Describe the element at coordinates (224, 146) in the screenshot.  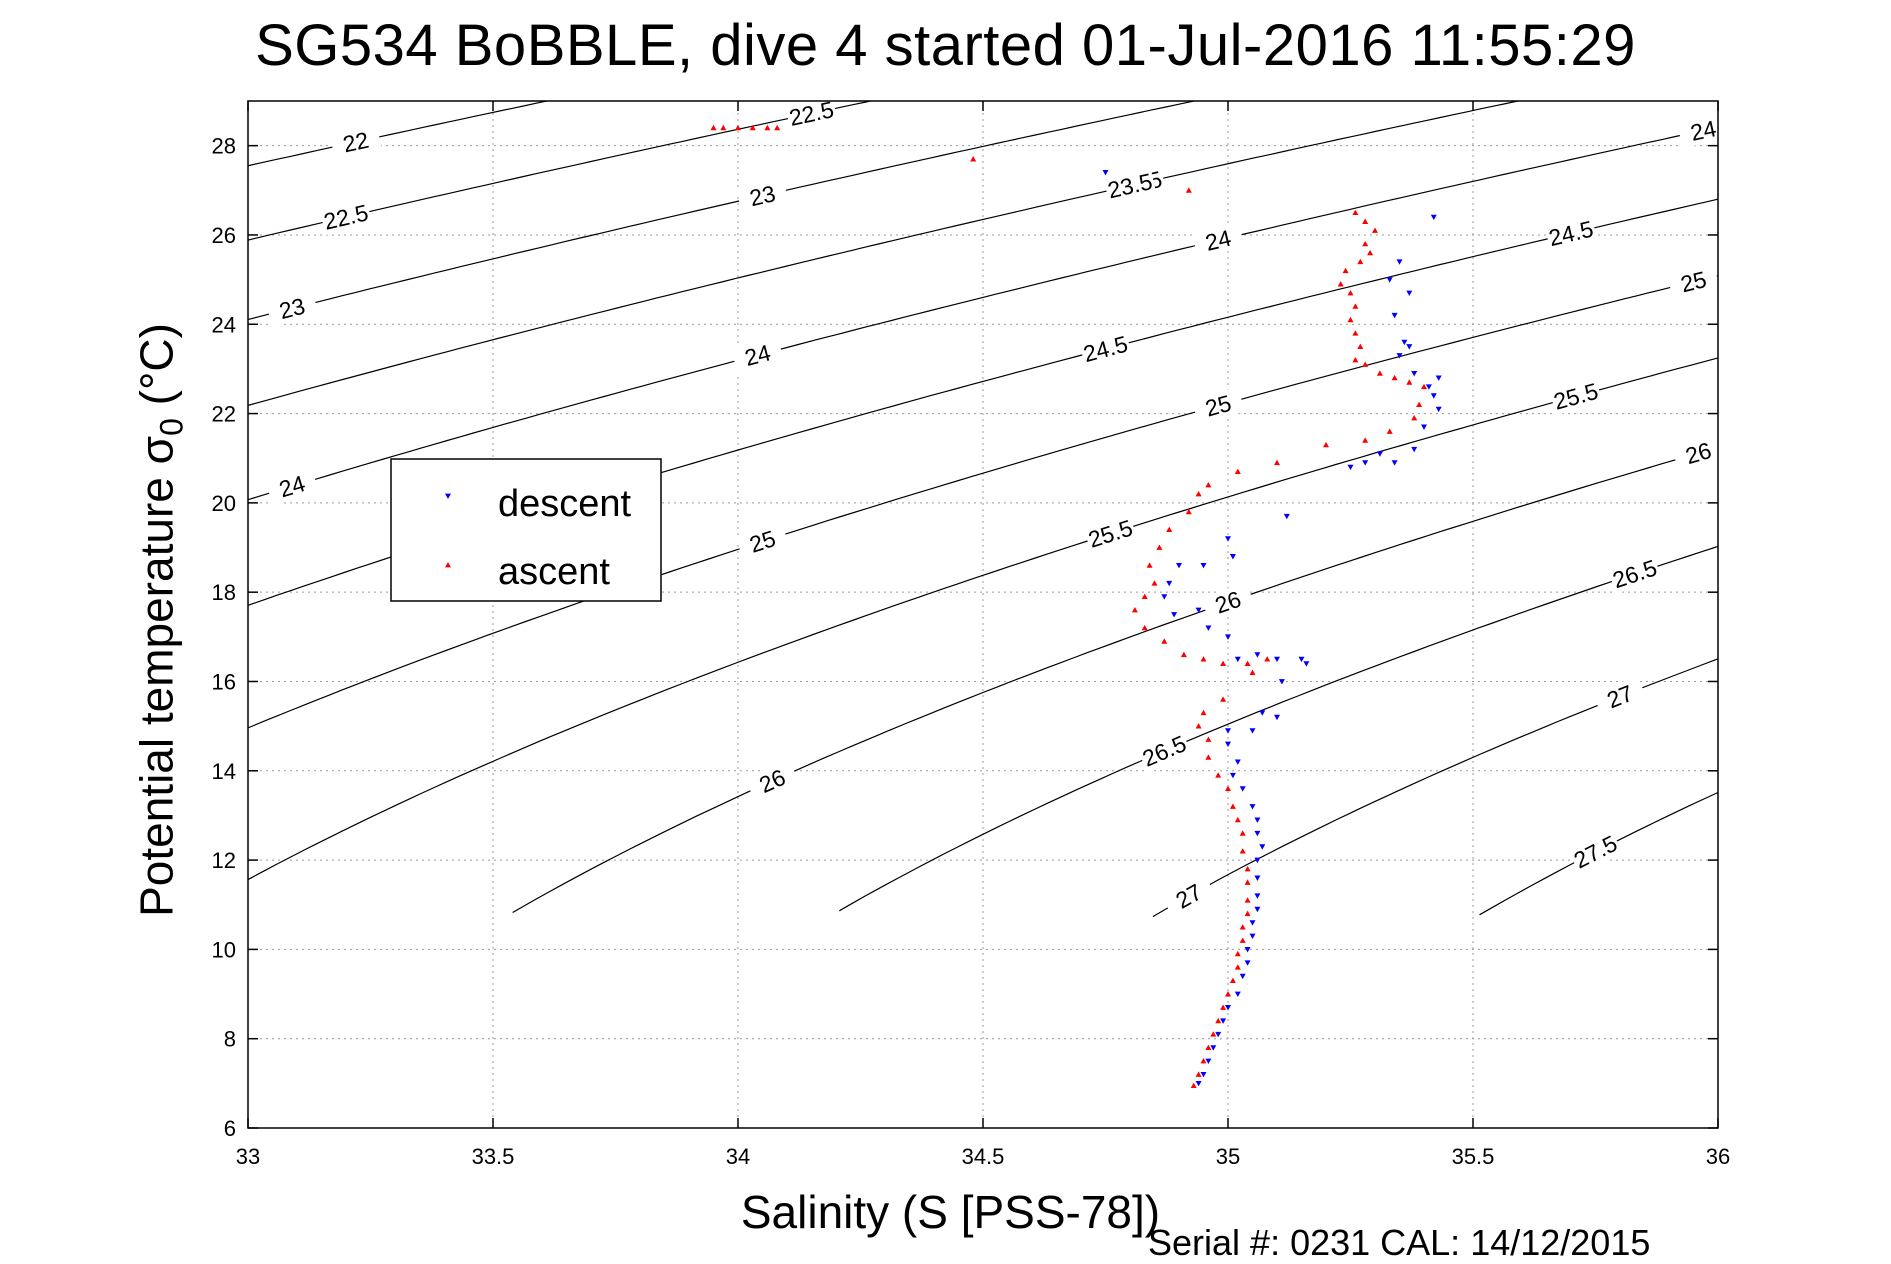
I see `y-tick-label: 28` at that location.